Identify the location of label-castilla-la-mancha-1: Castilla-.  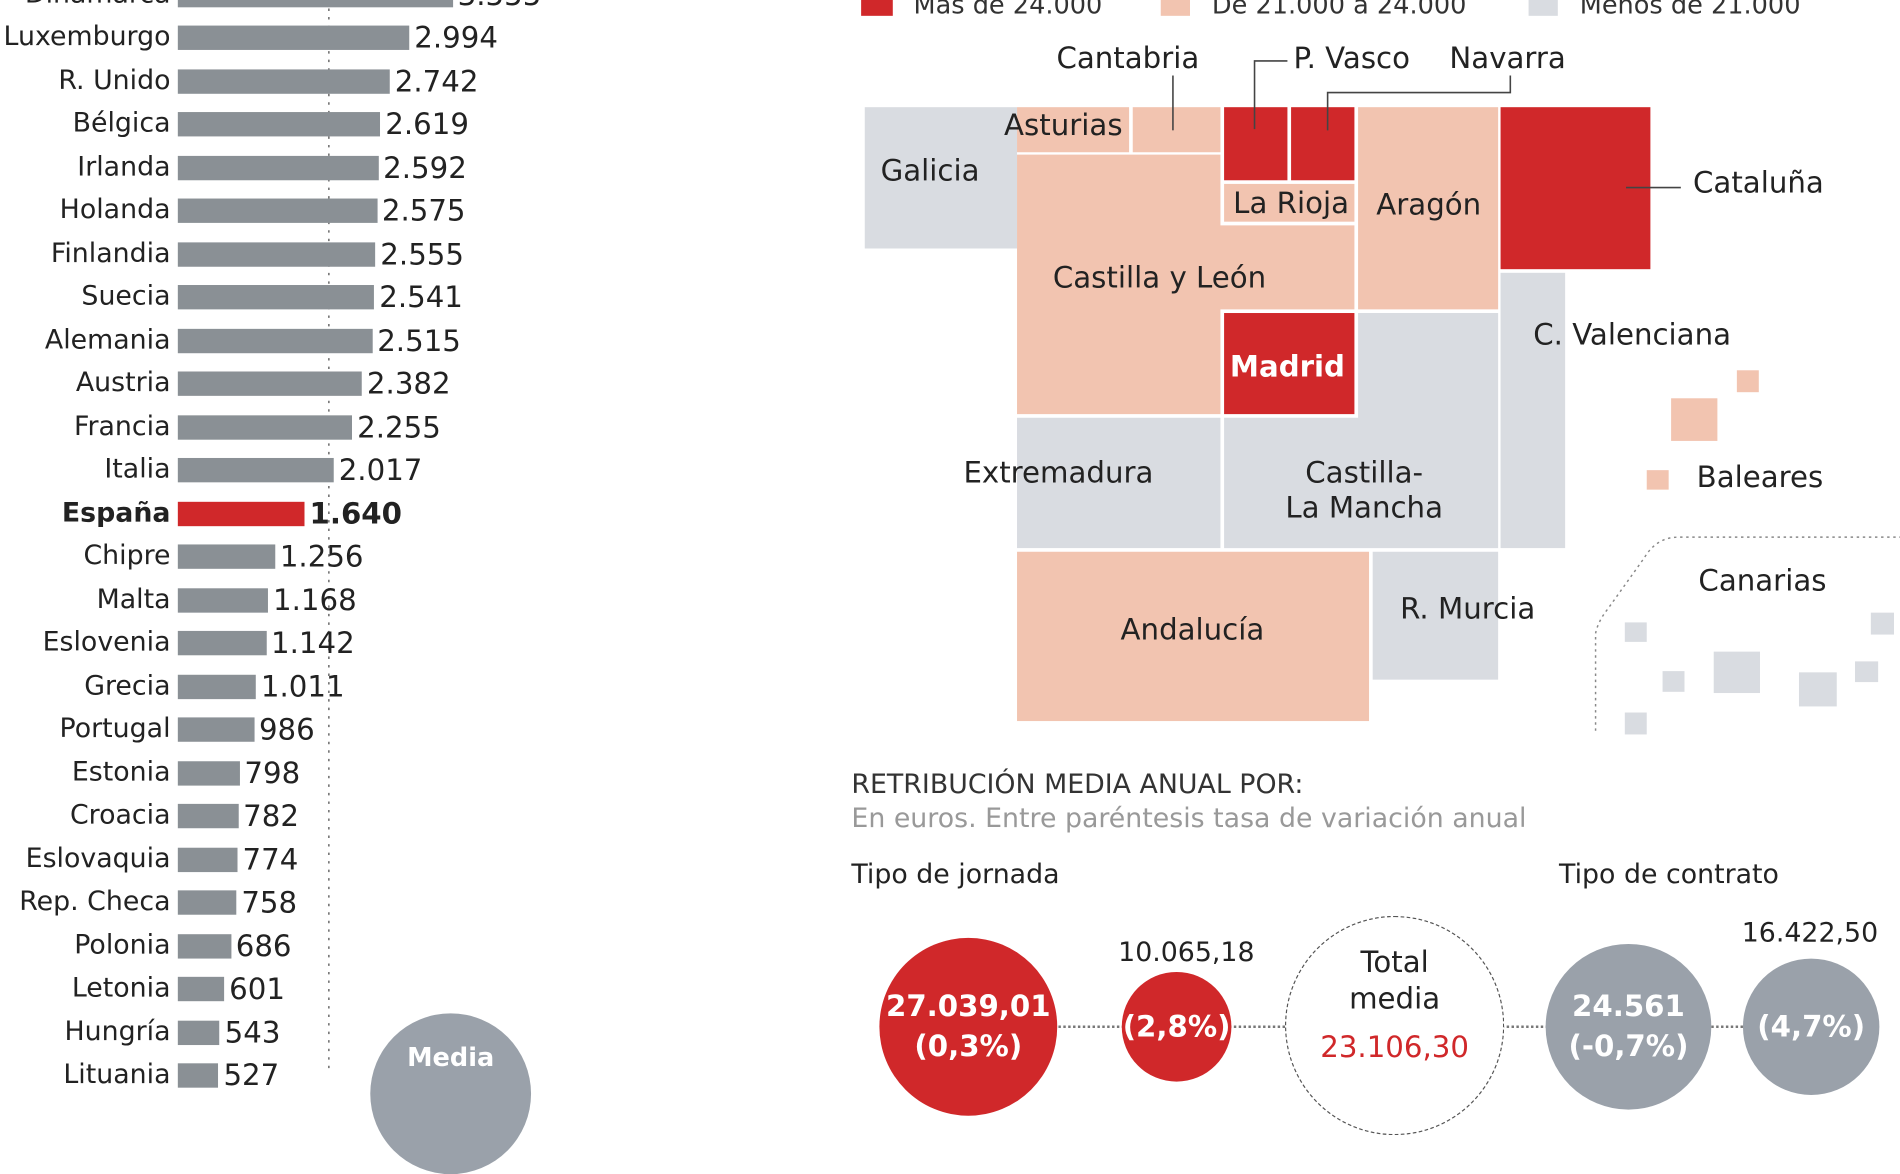
(1364, 472).